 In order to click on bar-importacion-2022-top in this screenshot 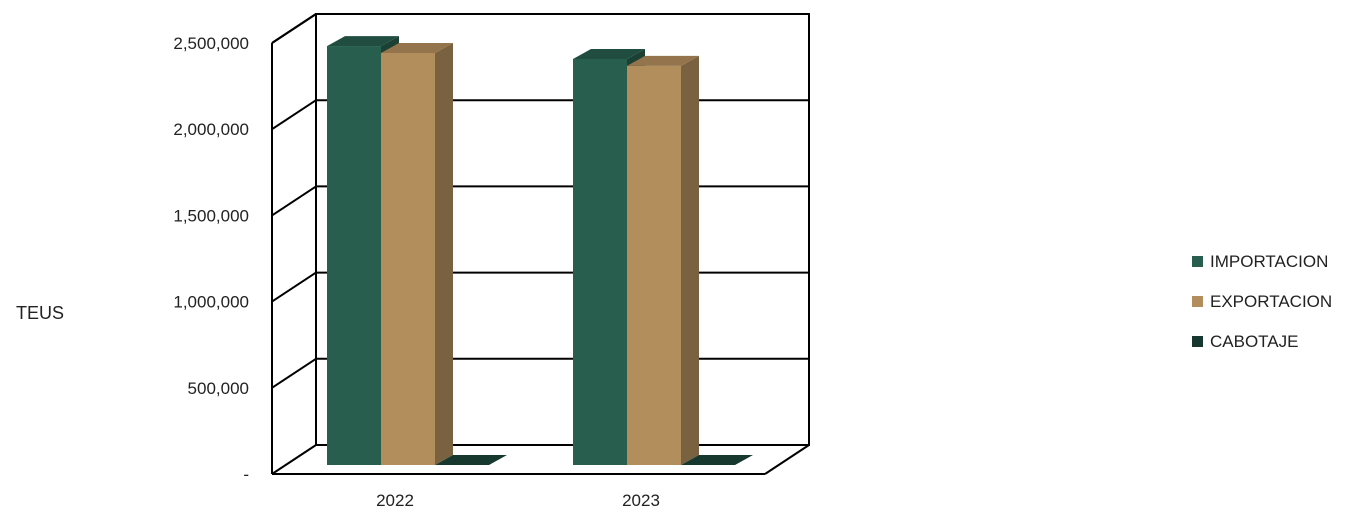, I will do `click(363, 41)`.